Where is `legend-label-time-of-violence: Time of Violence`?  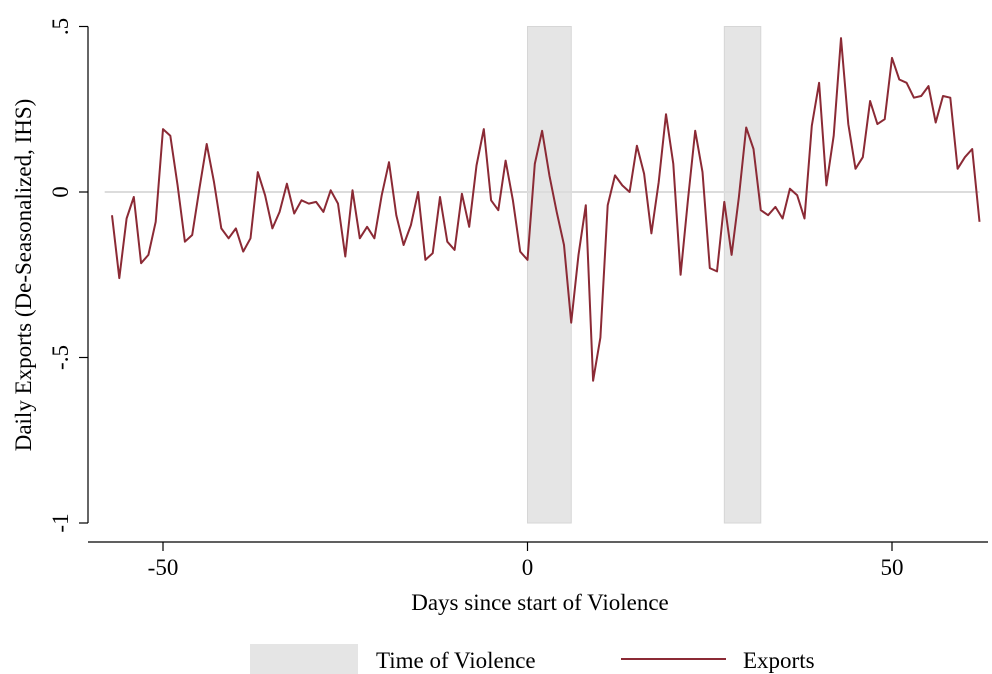 legend-label-time-of-violence: Time of Violence is located at coordinates (456, 660).